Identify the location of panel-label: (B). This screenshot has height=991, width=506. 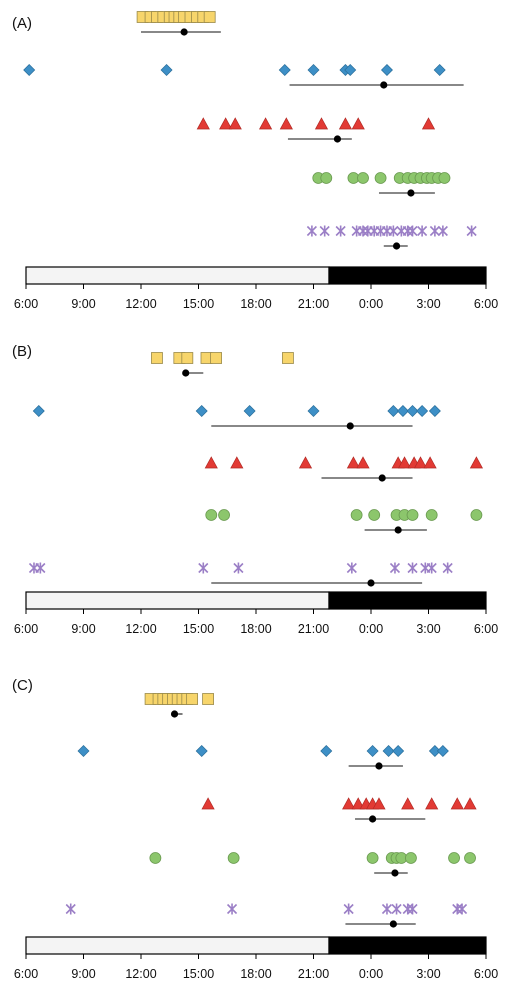
(22, 351).